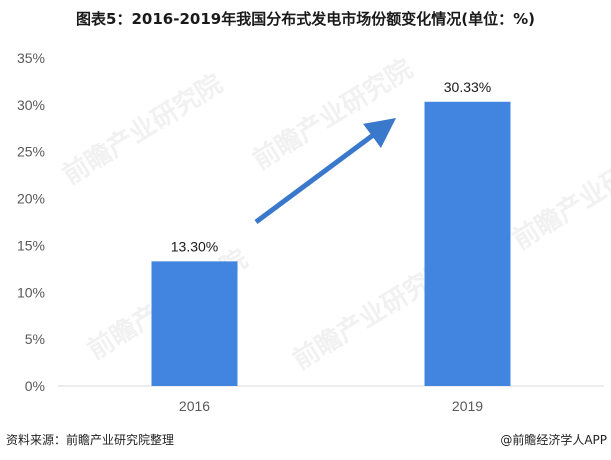 This screenshot has height=460, width=611. I want to click on bar-2019, so click(467, 243).